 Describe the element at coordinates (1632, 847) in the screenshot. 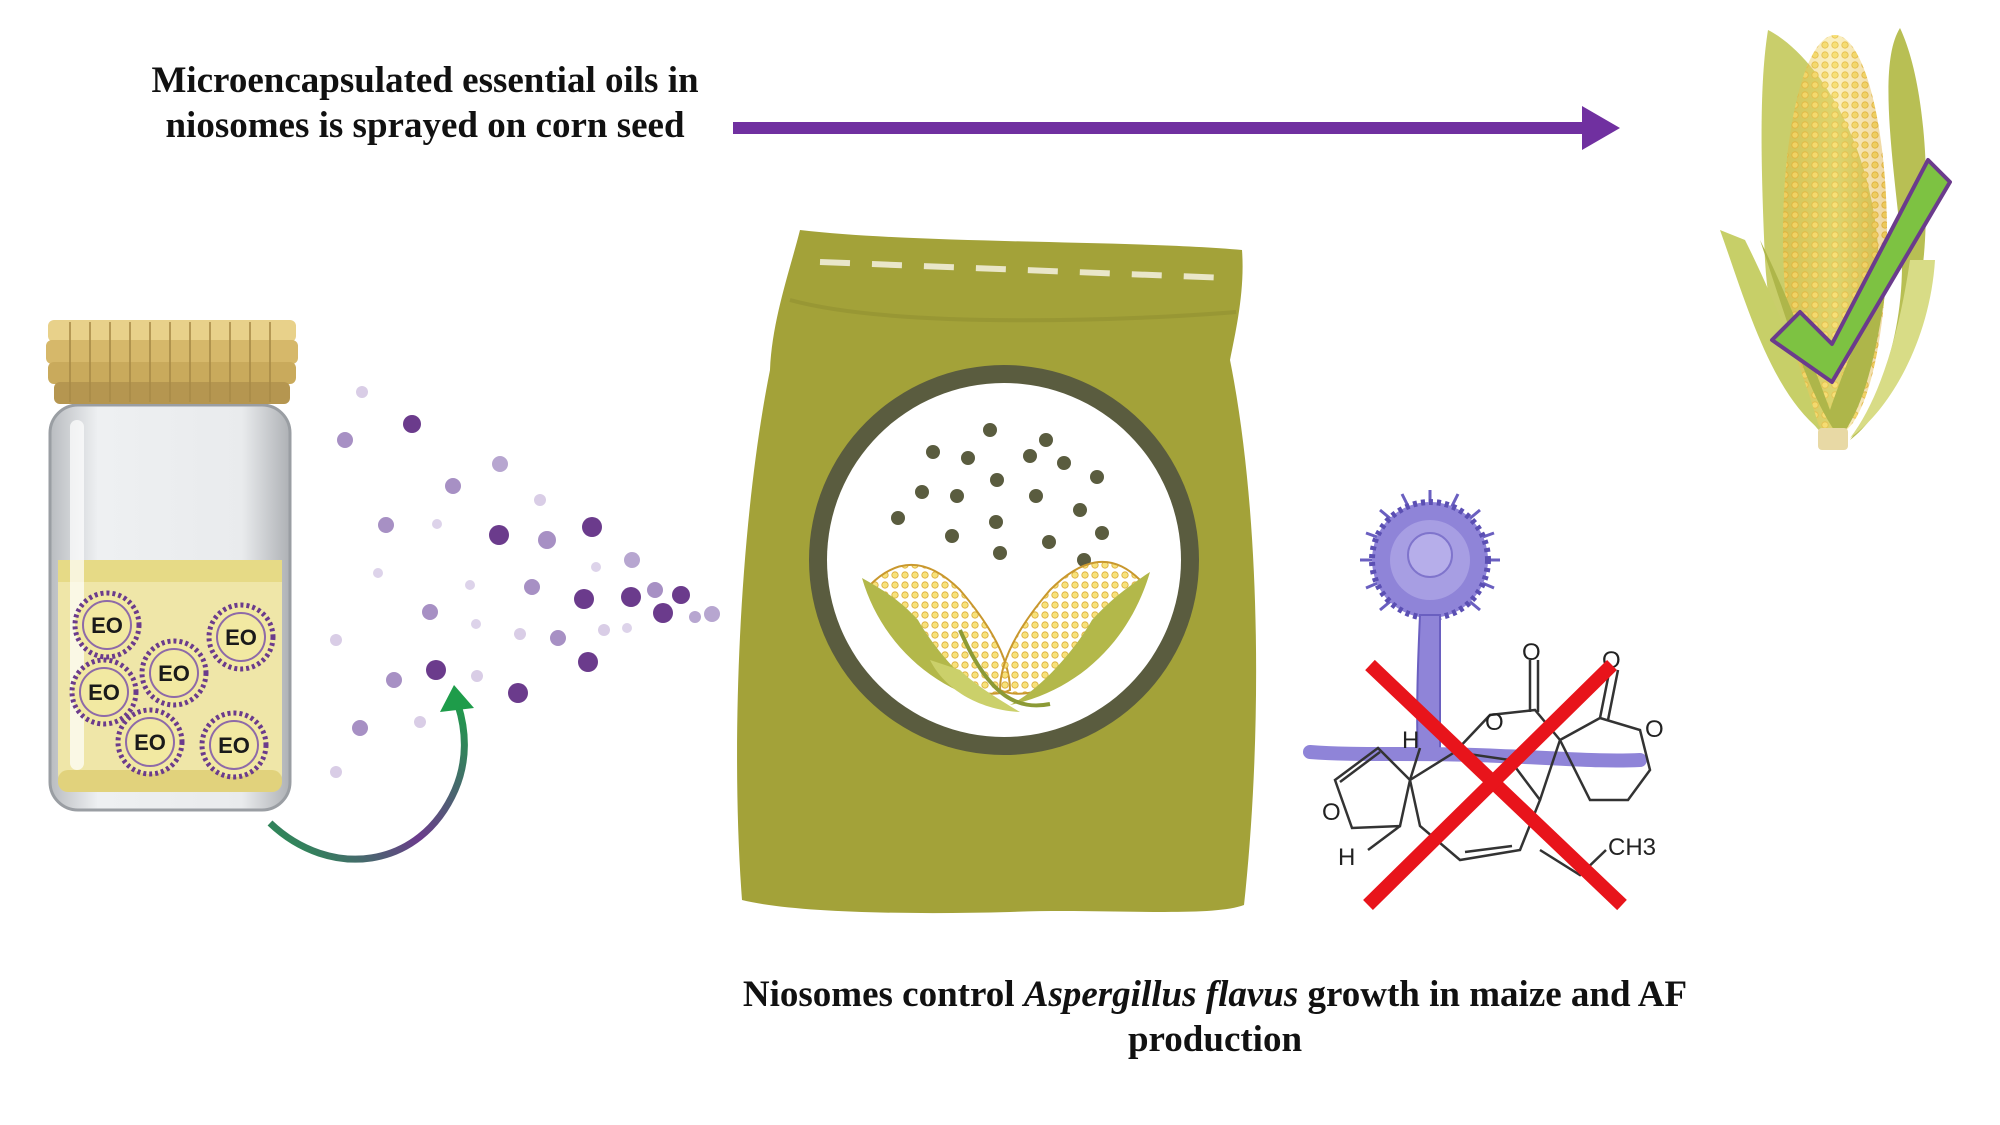

I see `chem-label-methyl: CH3` at that location.